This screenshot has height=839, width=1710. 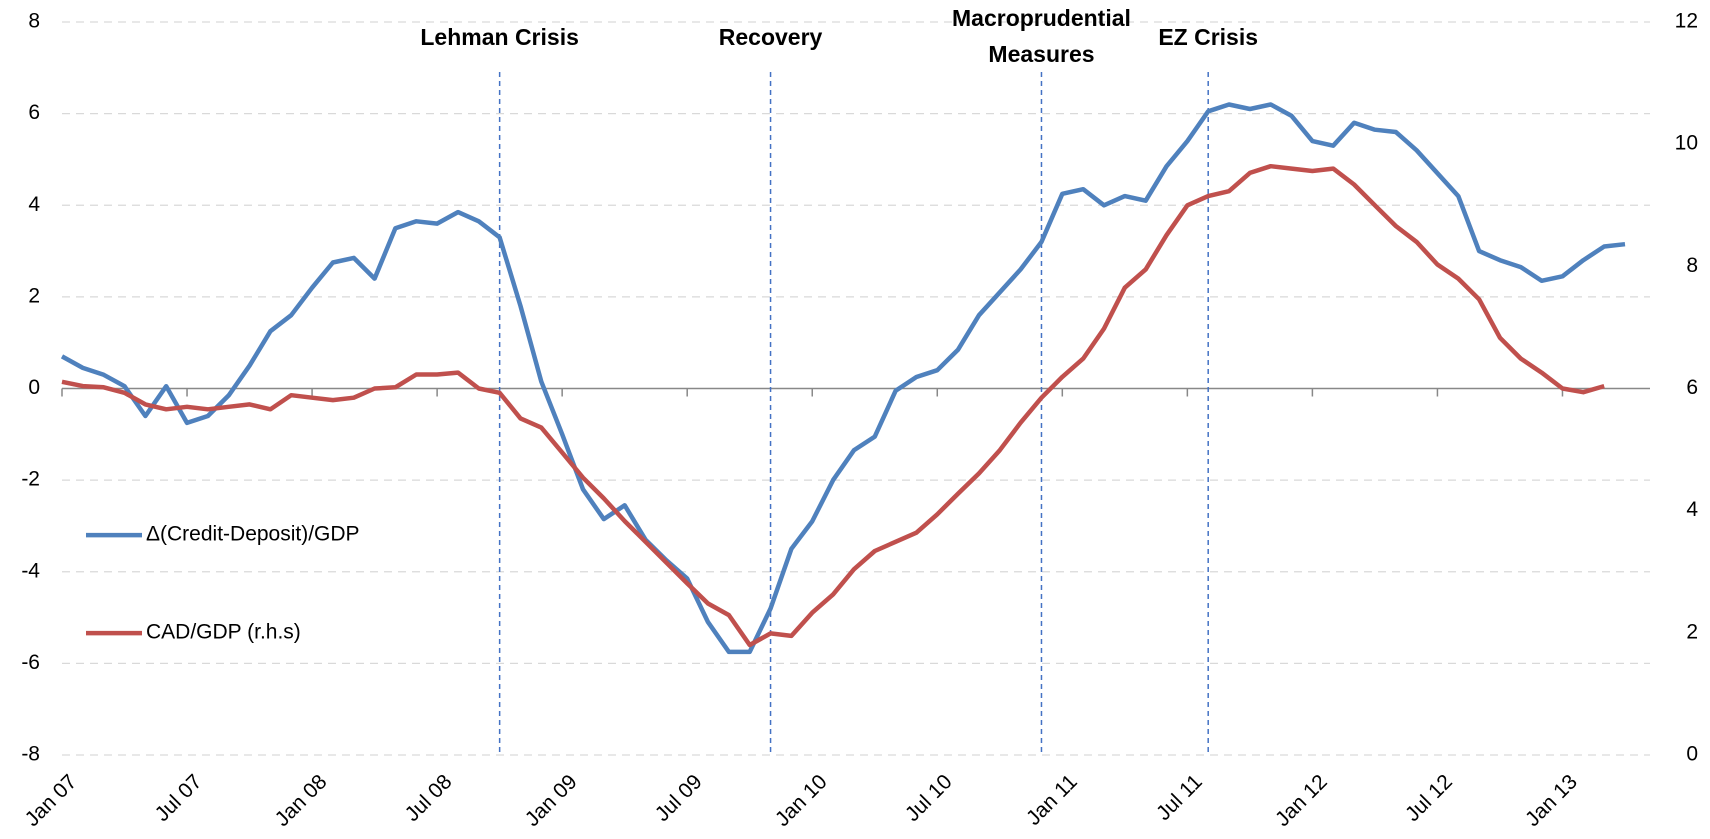 What do you see at coordinates (34, 295) in the screenshot?
I see `y-tick-label: 2` at bounding box center [34, 295].